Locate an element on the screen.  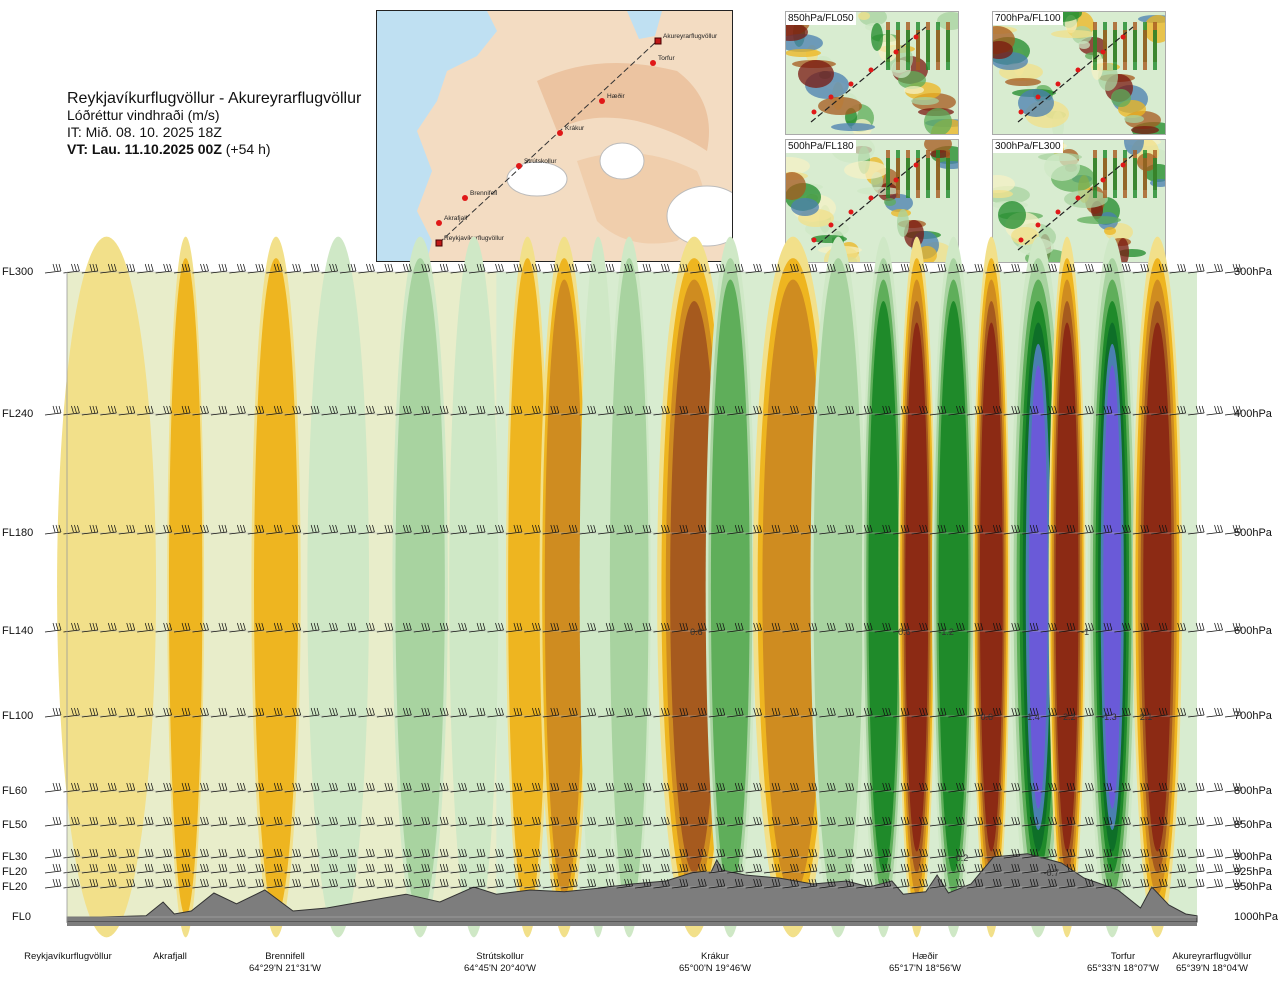
waypoint-marker: Strútskollur is located at coordinates (536, 163).